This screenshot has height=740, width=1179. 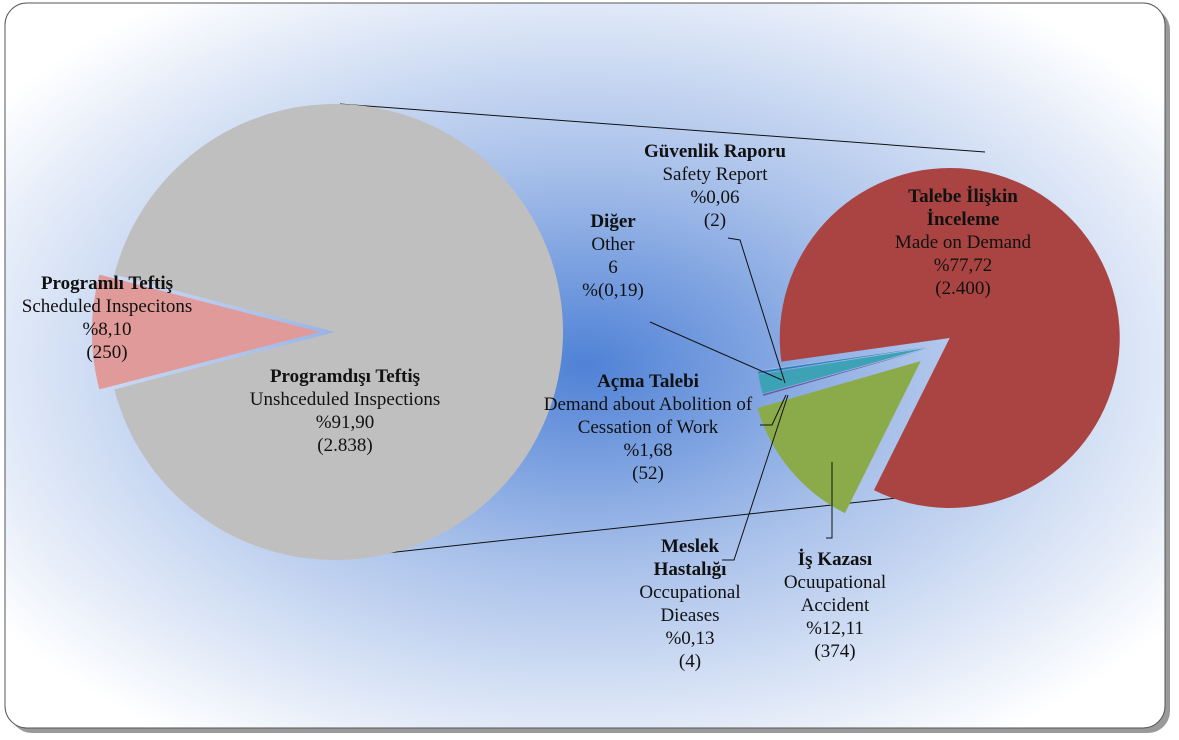 What do you see at coordinates (613, 244) in the screenshot?
I see `description-label: Other` at bounding box center [613, 244].